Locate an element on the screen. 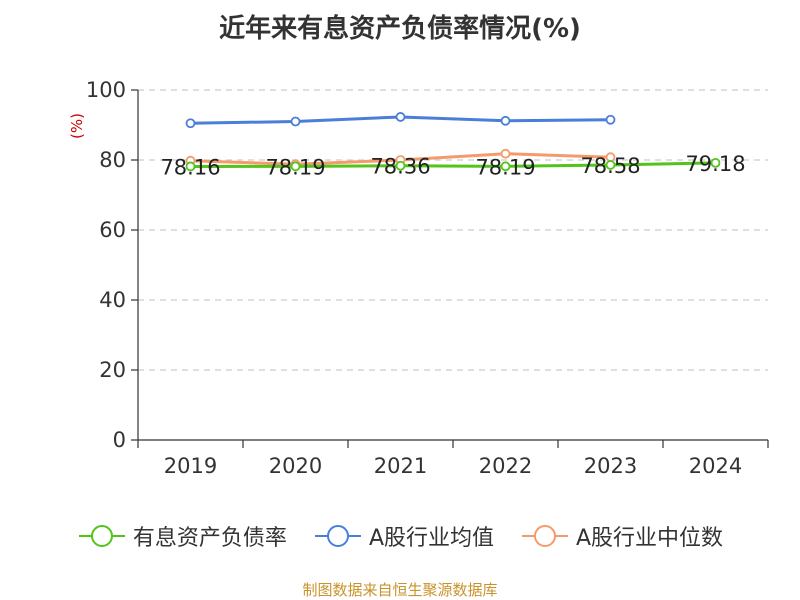  y-tick-label-100: 100 is located at coordinates (106, 90).